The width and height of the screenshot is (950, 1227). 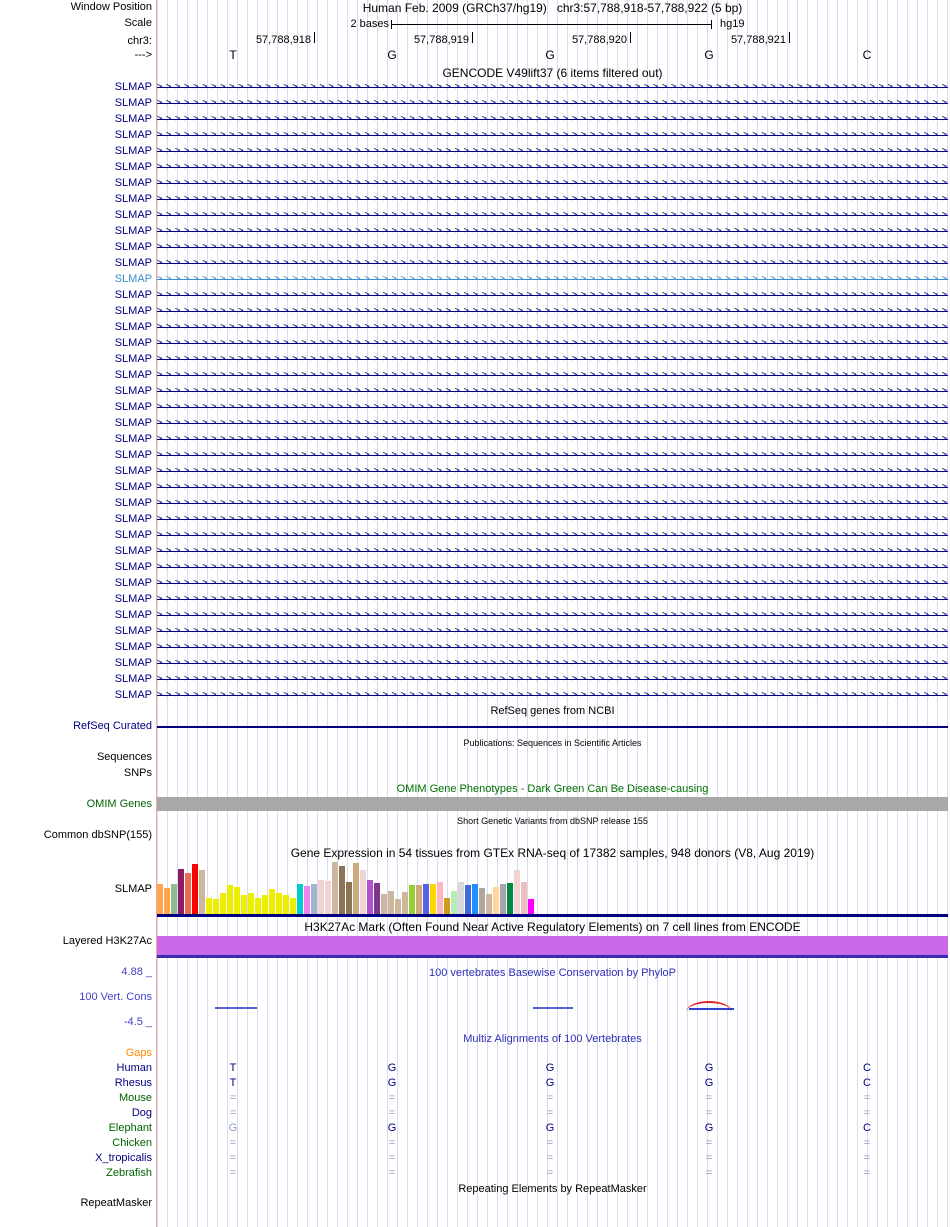 What do you see at coordinates (141, 1113) in the screenshot?
I see `species-label-dog: Dog` at bounding box center [141, 1113].